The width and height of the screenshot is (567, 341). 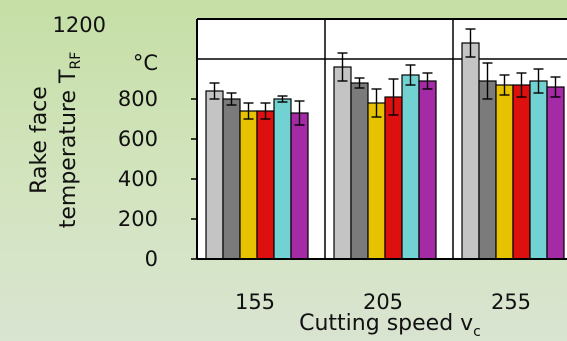 What do you see at coordinates (151, 259) in the screenshot?
I see `y-tick-label: 0` at bounding box center [151, 259].